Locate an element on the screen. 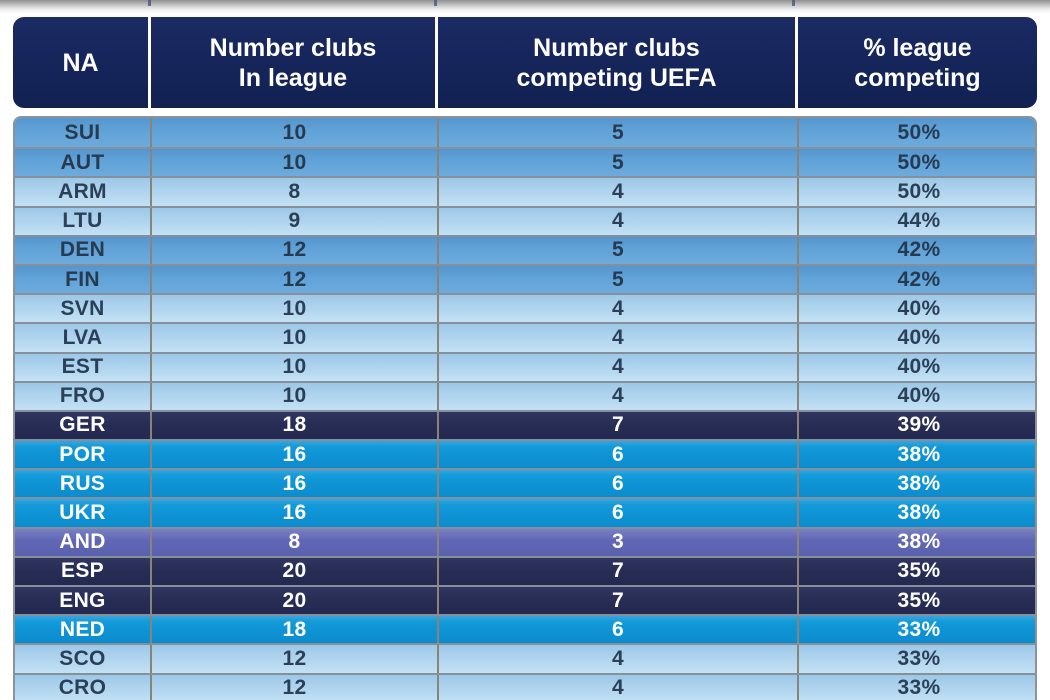  table-row-fro: FRO 10 4 40% is located at coordinates (525, 395).